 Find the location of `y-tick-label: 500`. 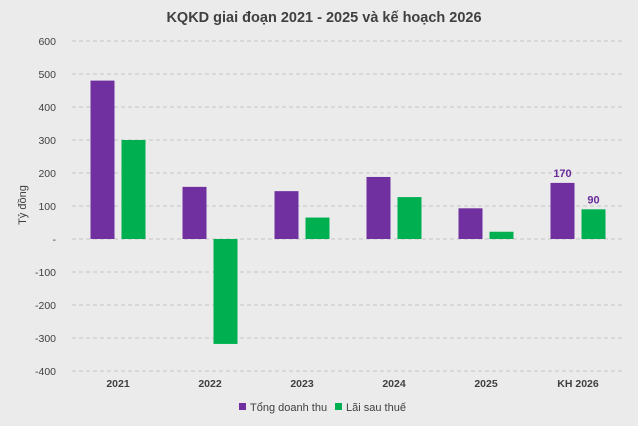

y-tick-label: 500 is located at coordinates (47, 75).